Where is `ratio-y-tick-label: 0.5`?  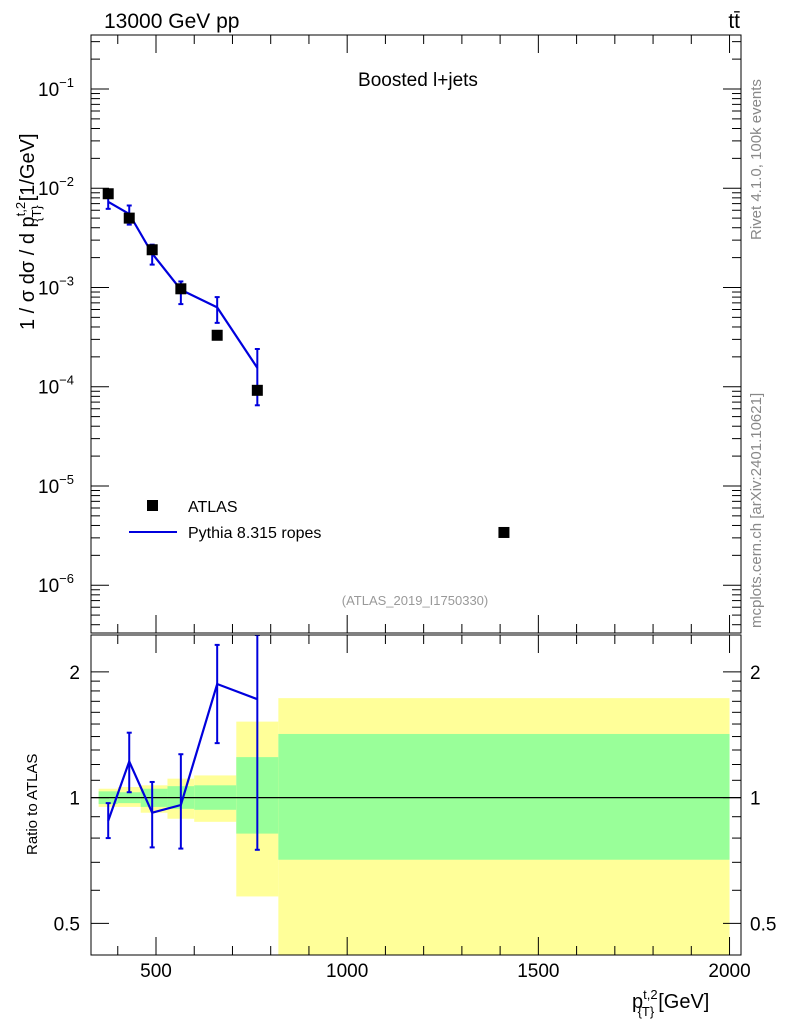
ratio-y-tick-label: 0.5 is located at coordinates (67, 924).